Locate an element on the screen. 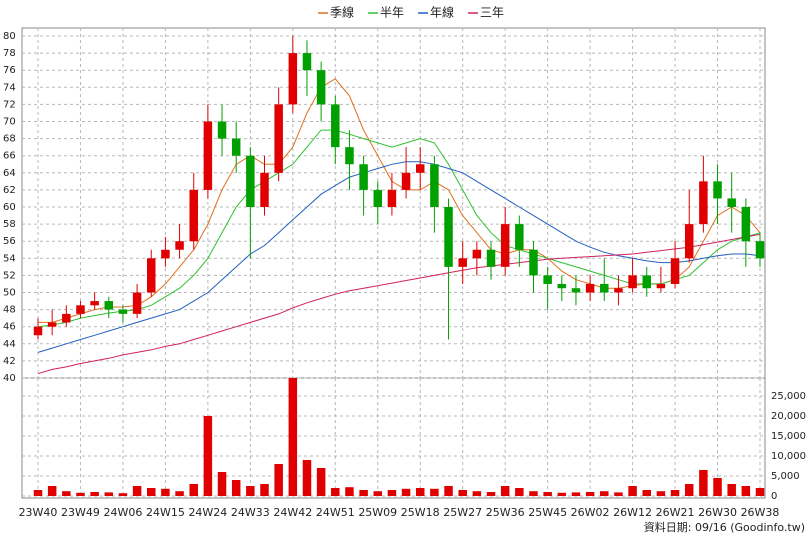 The image size is (808, 540). x-tick-label: 25W36 is located at coordinates (505, 512).